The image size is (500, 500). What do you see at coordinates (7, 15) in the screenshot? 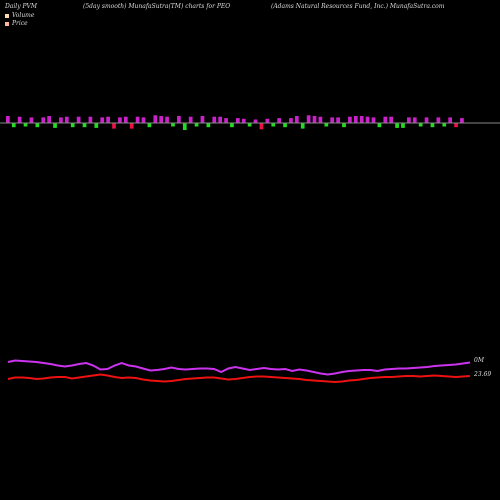
I see `legend-volume-swatch` at bounding box center [7, 15].